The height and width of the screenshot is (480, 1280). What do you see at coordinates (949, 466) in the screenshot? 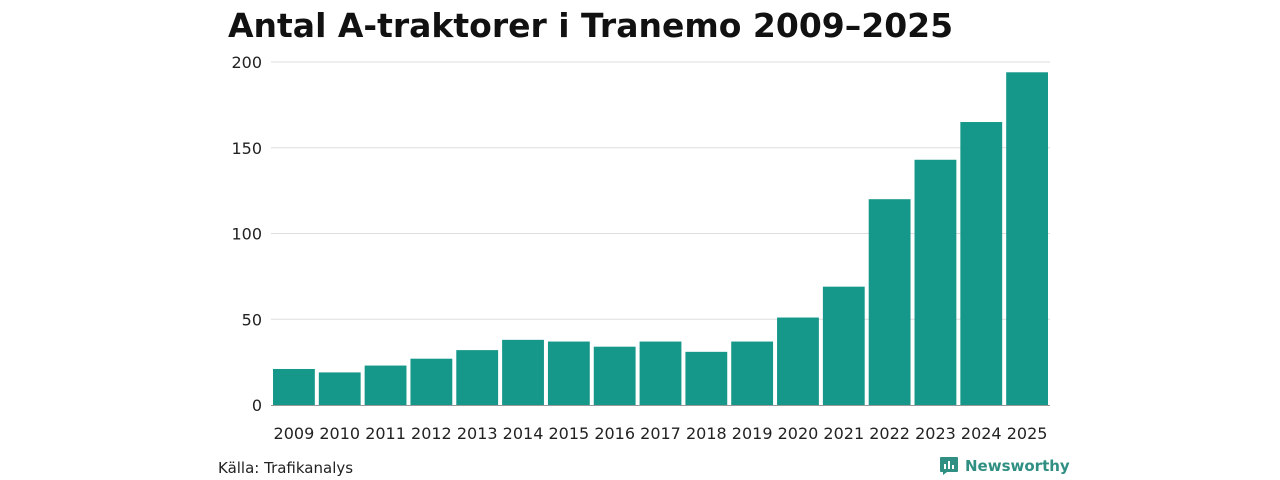
I see `newsworthy-logo-icon` at bounding box center [949, 466].